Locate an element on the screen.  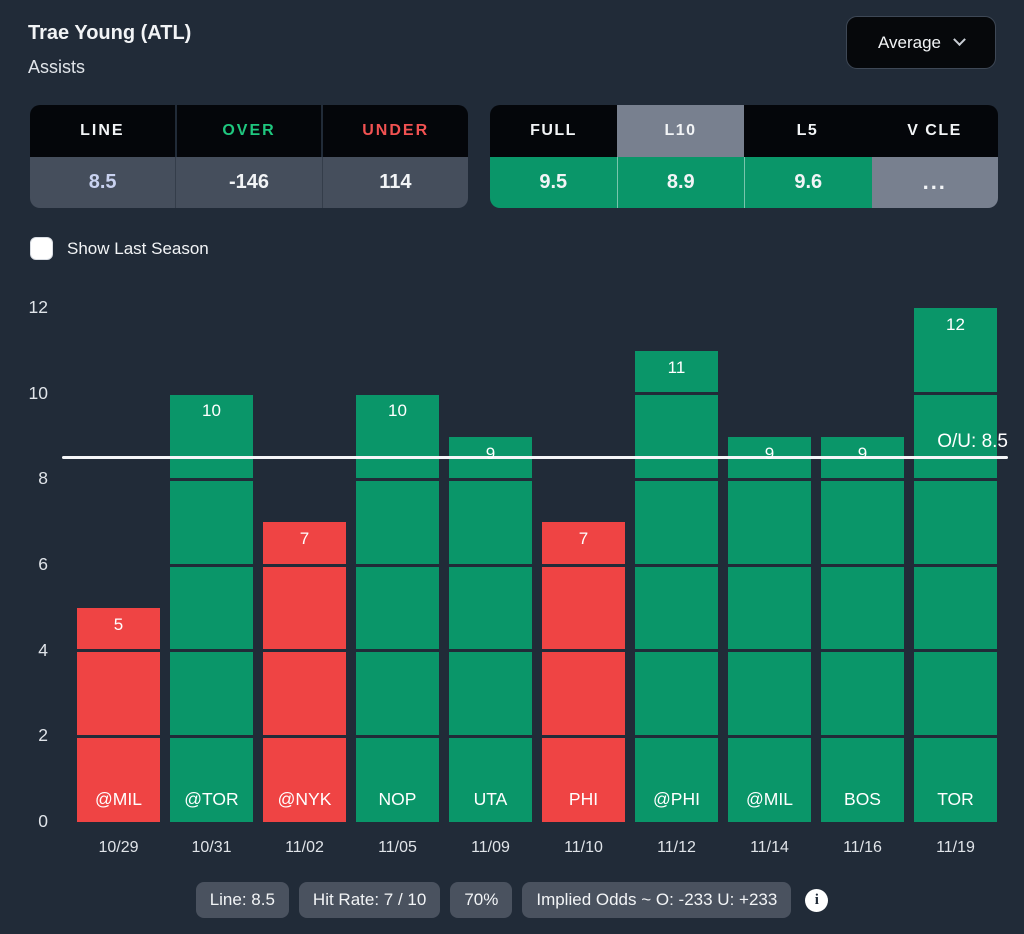
tab-full: FULL is located at coordinates (553, 131).